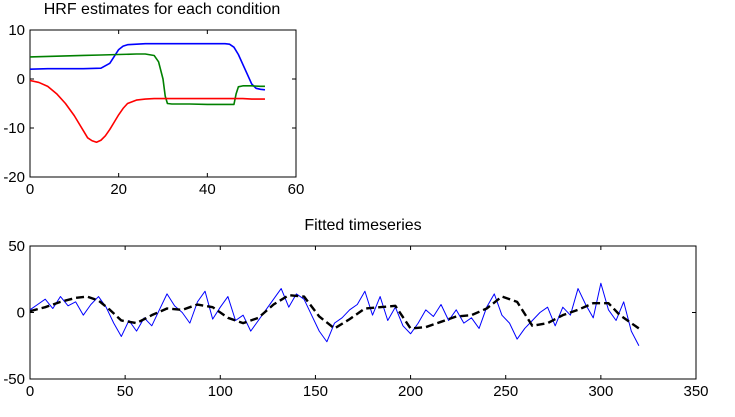 This screenshot has width=735, height=417. What do you see at coordinates (410, 391) in the screenshot?
I see `fitted-xtick-label: 200` at bounding box center [410, 391].